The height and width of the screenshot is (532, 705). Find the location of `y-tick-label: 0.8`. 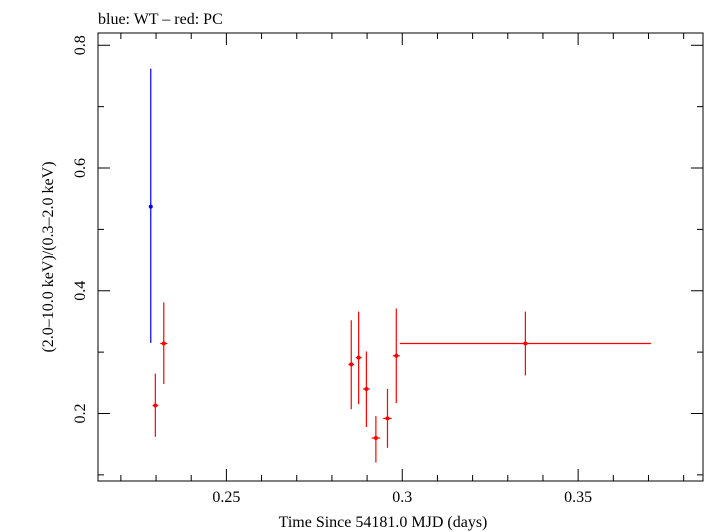

y-tick-label: 0.8 is located at coordinates (80, 45).